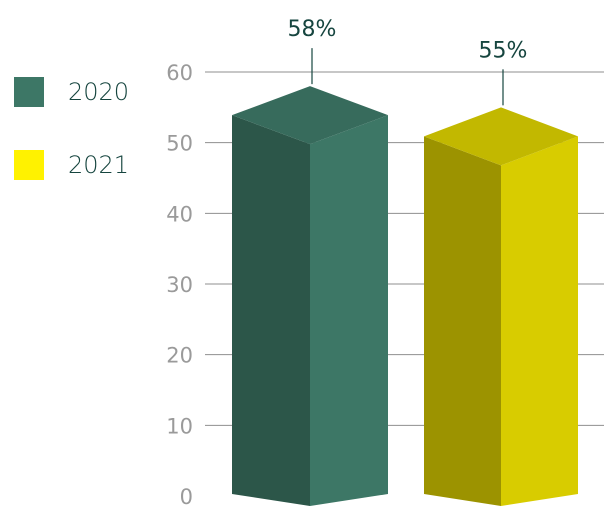 This screenshot has height=507, width=604. What do you see at coordinates (179, 356) in the screenshot?
I see `y-tick-label-20: 20` at bounding box center [179, 356].